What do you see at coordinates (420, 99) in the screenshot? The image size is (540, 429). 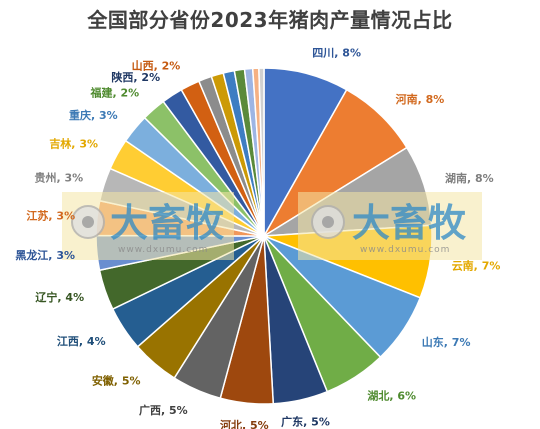 I see `slice-label: 河南, 8%` at bounding box center [420, 99].